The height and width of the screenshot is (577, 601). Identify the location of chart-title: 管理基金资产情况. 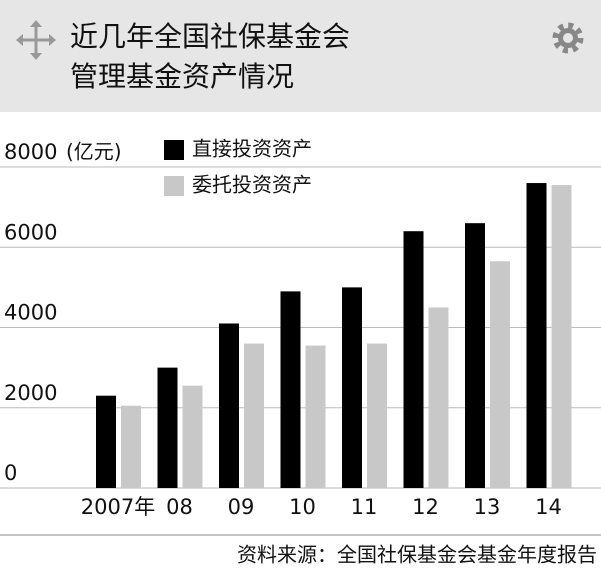
(182, 76).